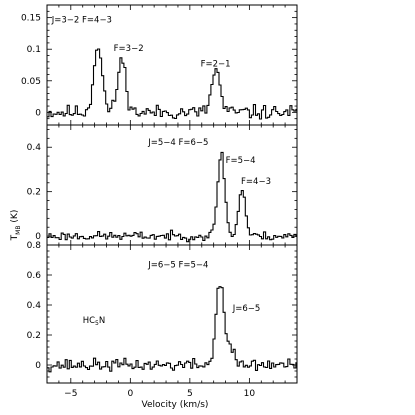  Describe the element at coordinates (81, 21) in the screenshot. I see `annotation-label: J=3−2 F=4−3` at that location.